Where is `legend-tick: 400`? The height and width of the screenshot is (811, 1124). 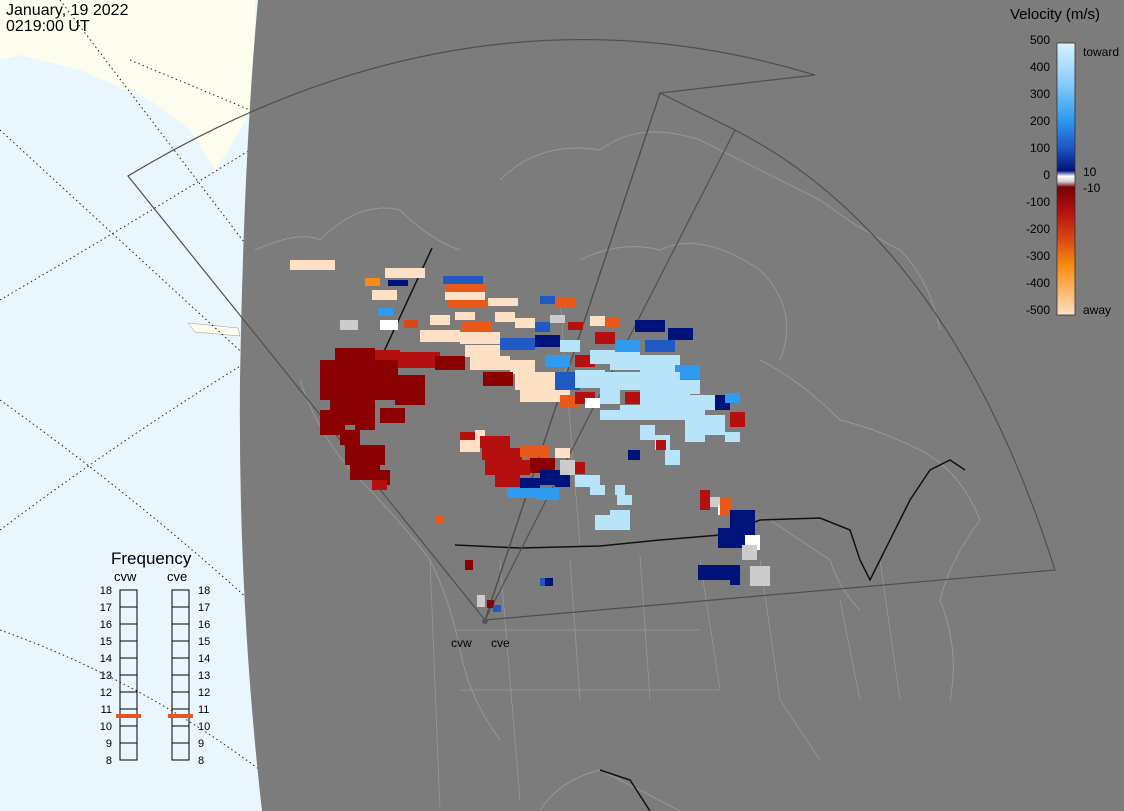
legend-tick: 400 is located at coordinates (1039, 67).